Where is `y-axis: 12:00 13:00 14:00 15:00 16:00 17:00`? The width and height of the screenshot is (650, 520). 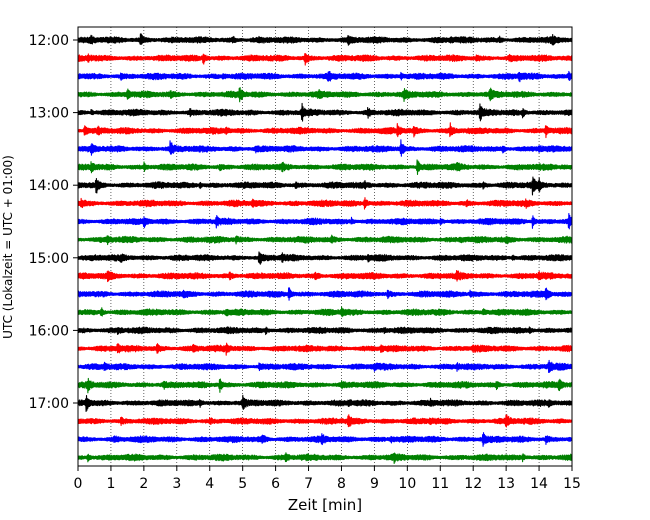
y-axis: 12:00 13:00 14:00 15:00 16:00 17:00 is located at coordinates (53, 222).